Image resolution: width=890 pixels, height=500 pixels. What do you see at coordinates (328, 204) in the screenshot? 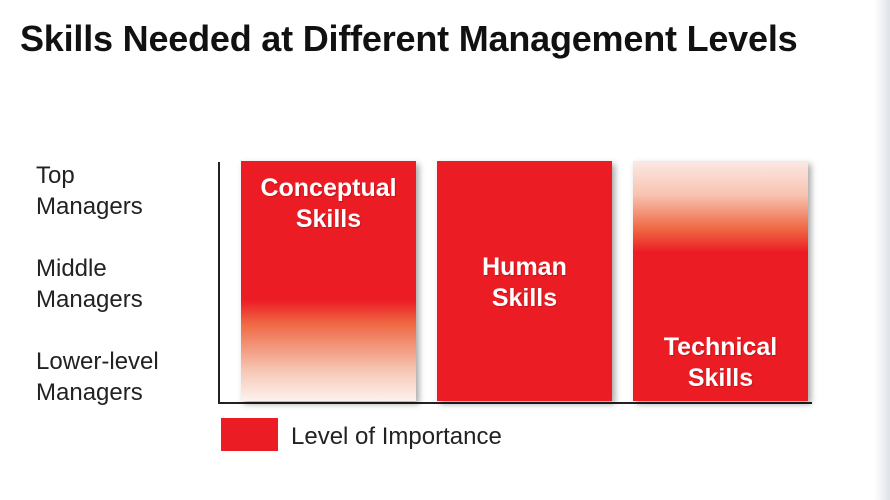
I see `conceptual-skills-label: Conceptual Skills` at bounding box center [328, 204].